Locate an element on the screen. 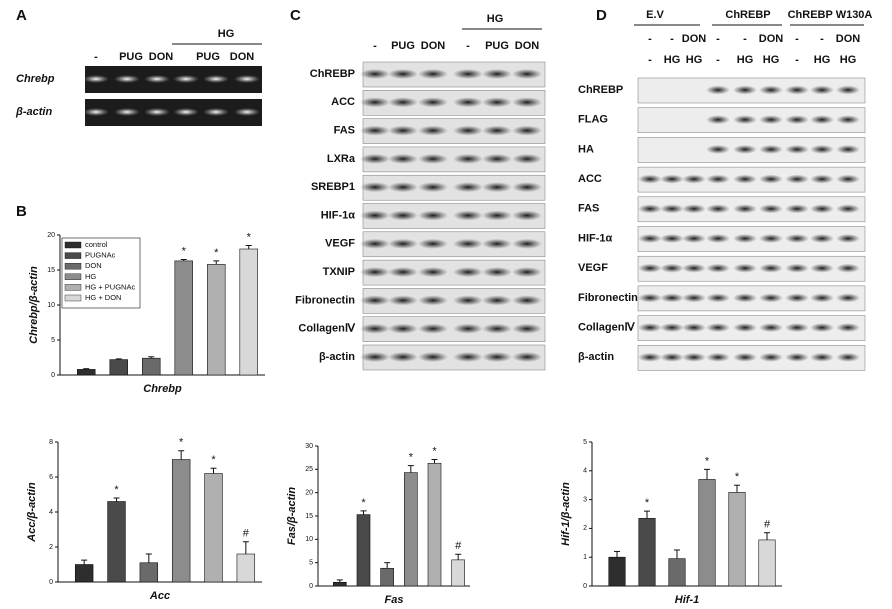 The image size is (892, 609). y-tick-label: 5 is located at coordinates (585, 442).